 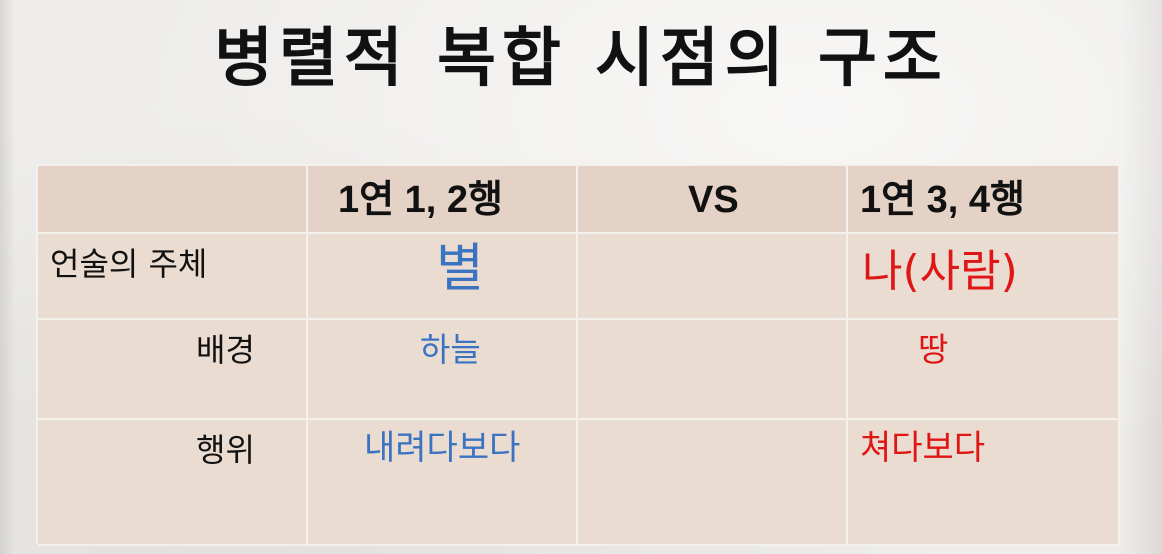 I want to click on table-cell-right: 나(사람), so click(x=984, y=277).